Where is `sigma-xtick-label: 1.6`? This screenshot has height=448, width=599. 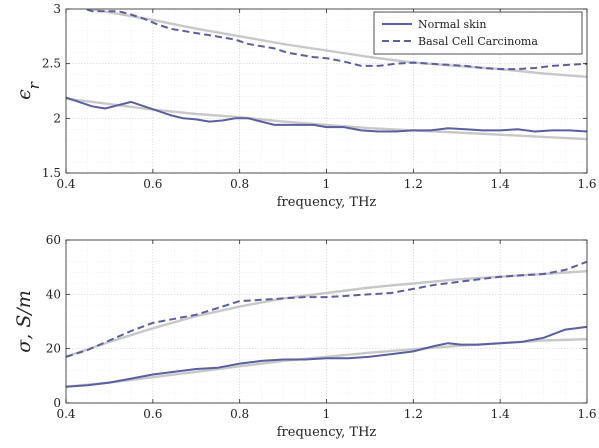 sigma-xtick-label: 1.6 is located at coordinates (586, 414).